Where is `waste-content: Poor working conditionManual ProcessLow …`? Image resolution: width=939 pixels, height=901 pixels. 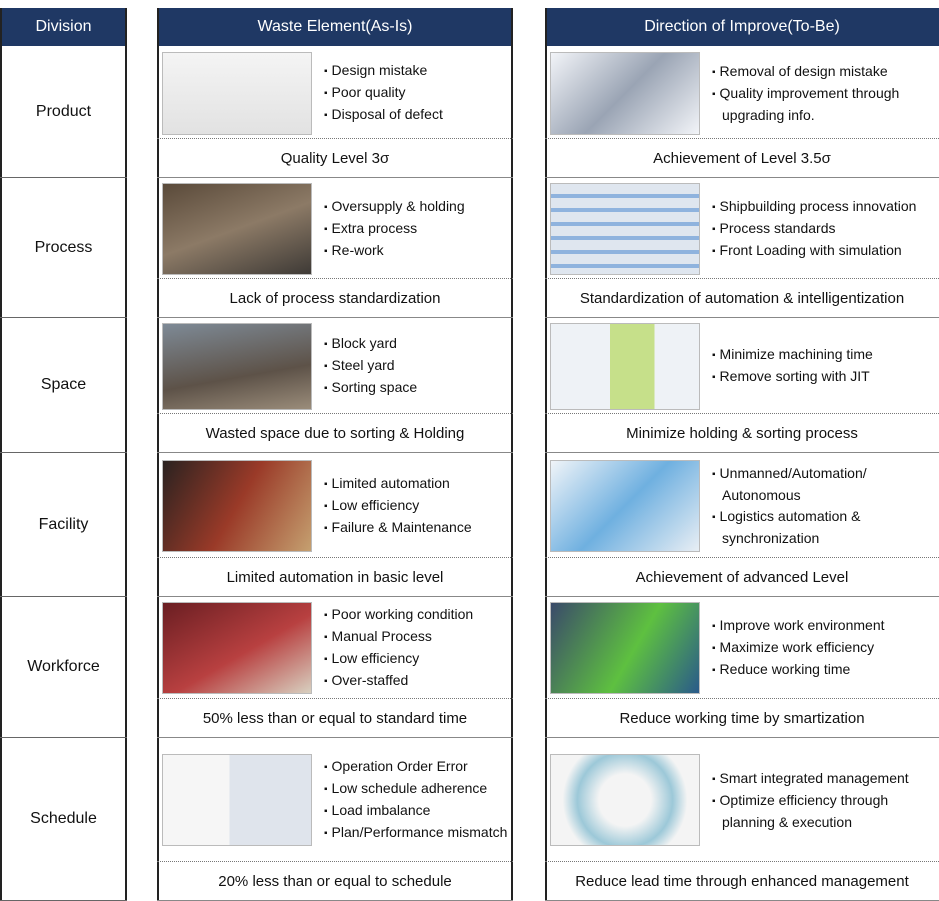 waste-content: Poor working conditionManual ProcessLow … is located at coordinates (335, 648).